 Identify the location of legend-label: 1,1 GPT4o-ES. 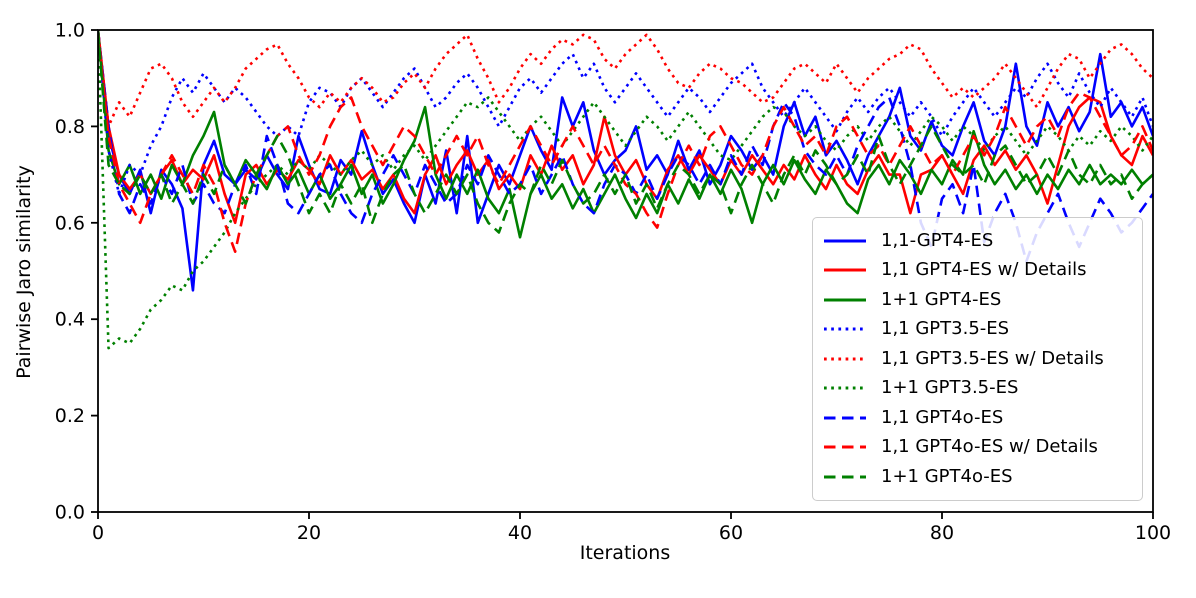
(942, 417).